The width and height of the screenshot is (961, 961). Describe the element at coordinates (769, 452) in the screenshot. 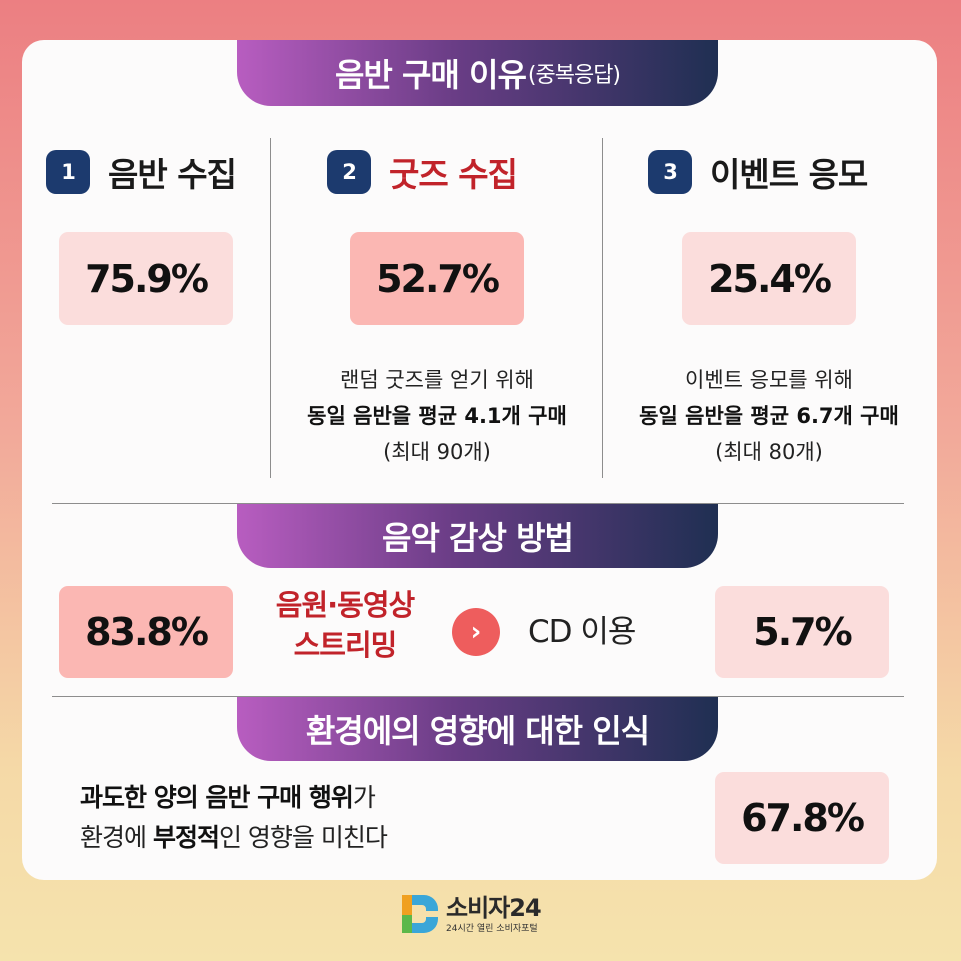

I see `reason-3-desc-line3: (최대 80개)` at that location.